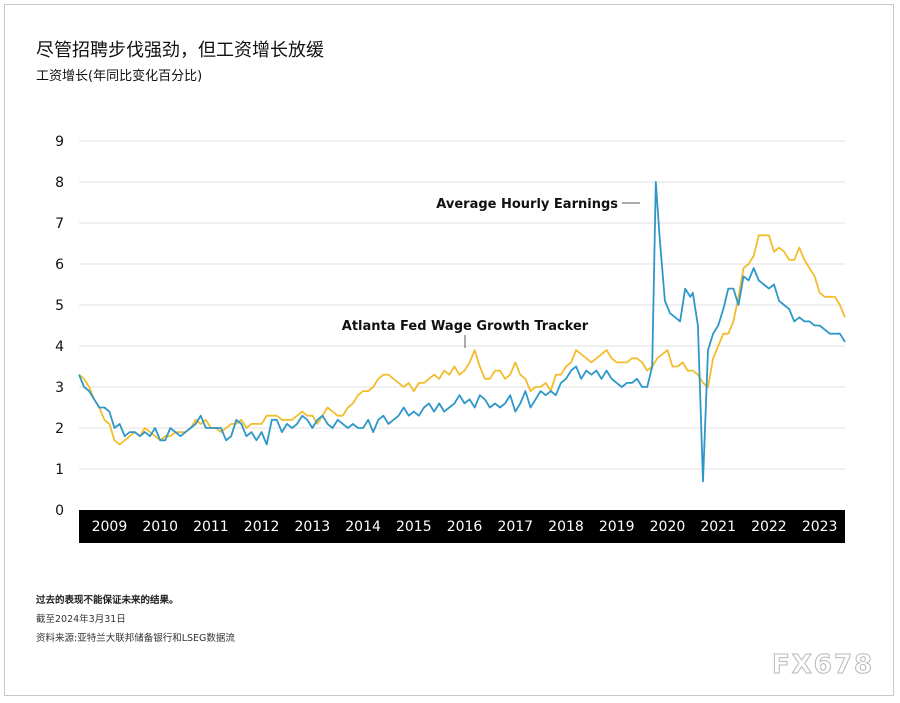 The image size is (900, 703). Describe the element at coordinates (135, 638) in the screenshot. I see `source-note: 资料来源:亚特兰大联邦储备银行和LSEG数据流` at that location.